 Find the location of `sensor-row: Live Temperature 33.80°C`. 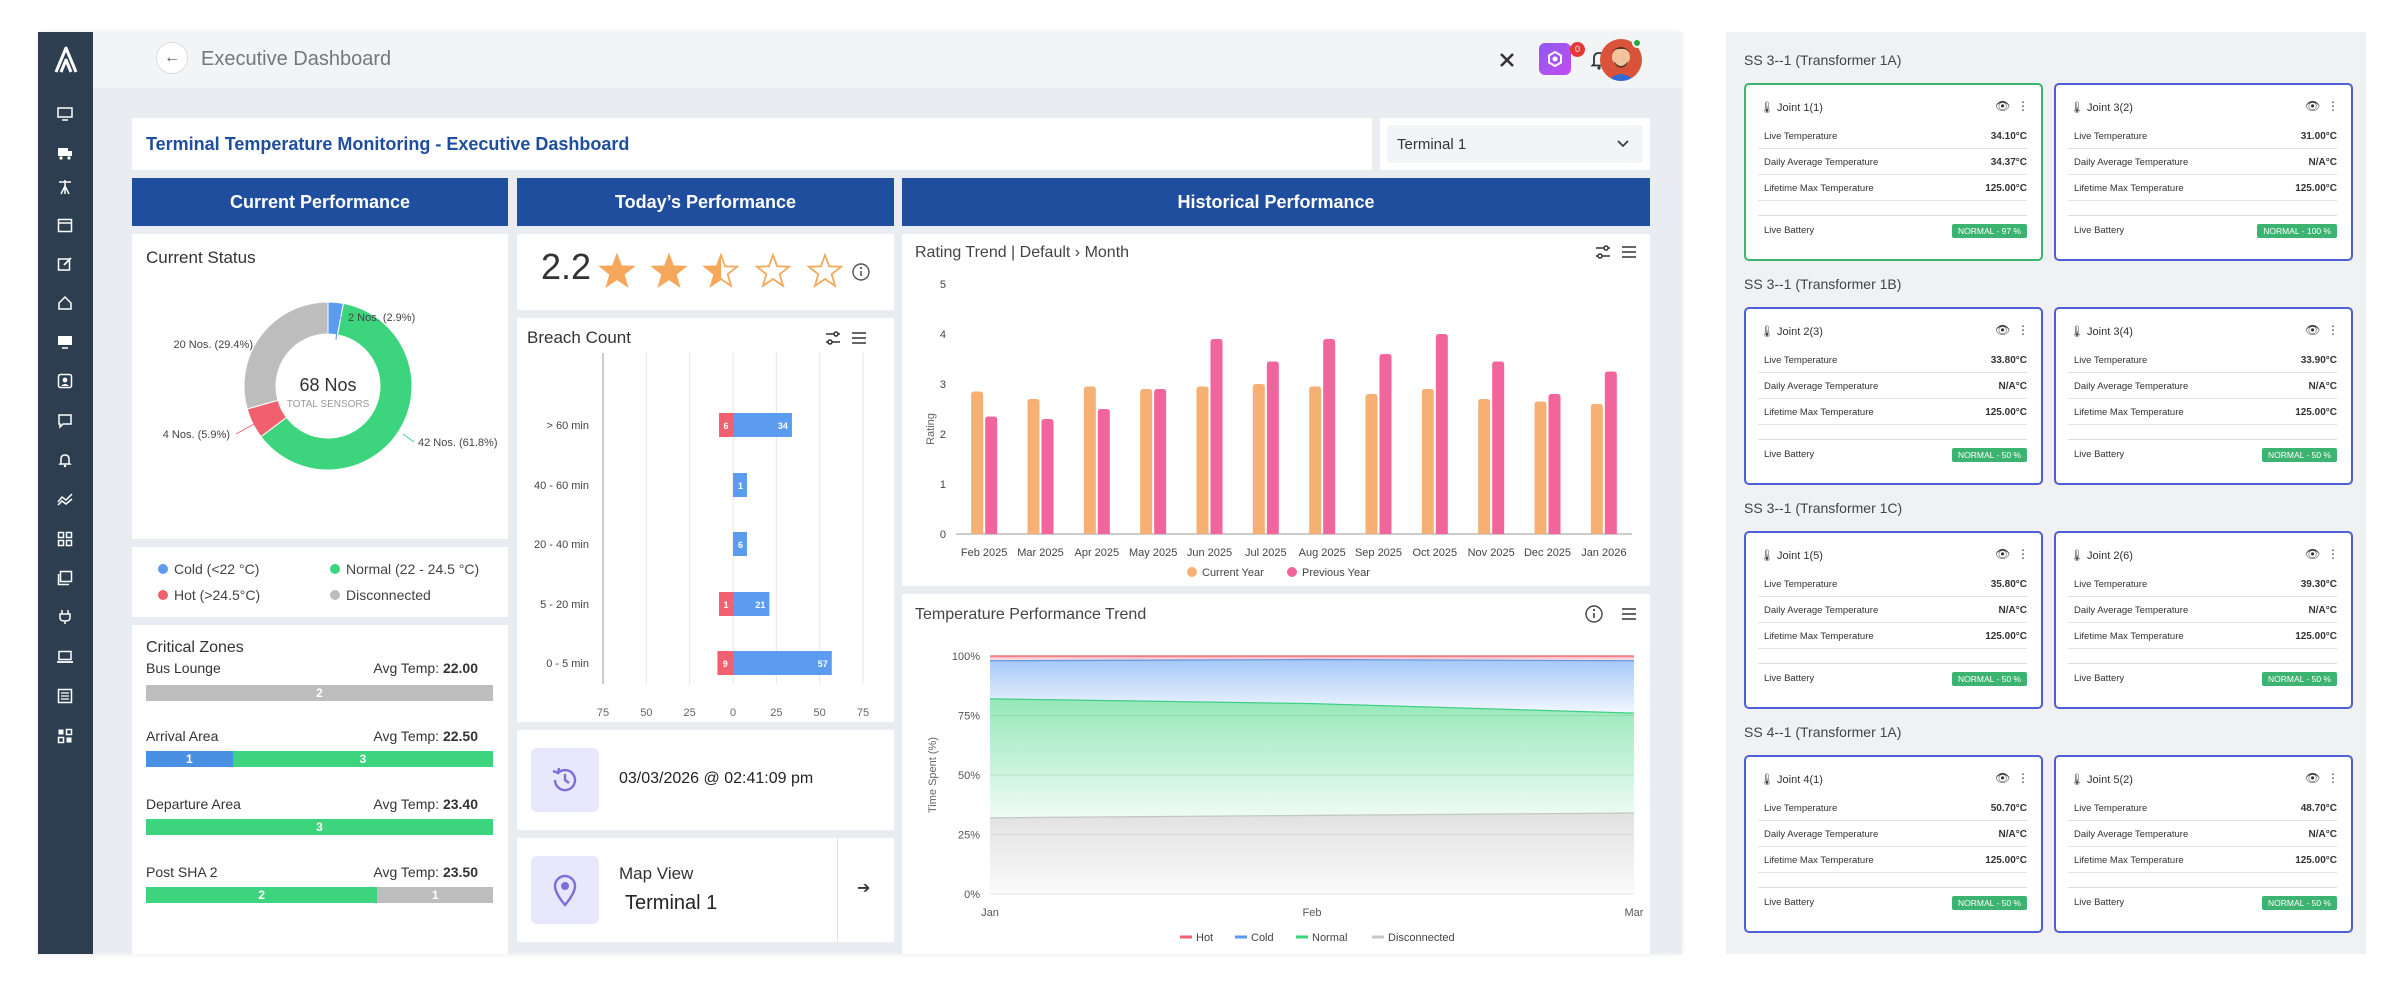

sensor-row: Live Temperature 33.80°C is located at coordinates (1892, 361).